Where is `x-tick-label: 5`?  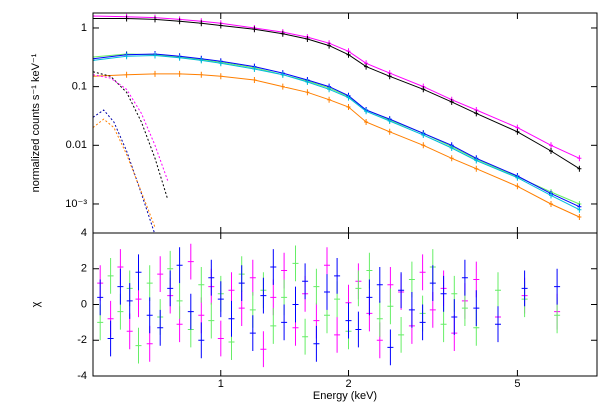 x-tick-label: 5 is located at coordinates (517, 384).